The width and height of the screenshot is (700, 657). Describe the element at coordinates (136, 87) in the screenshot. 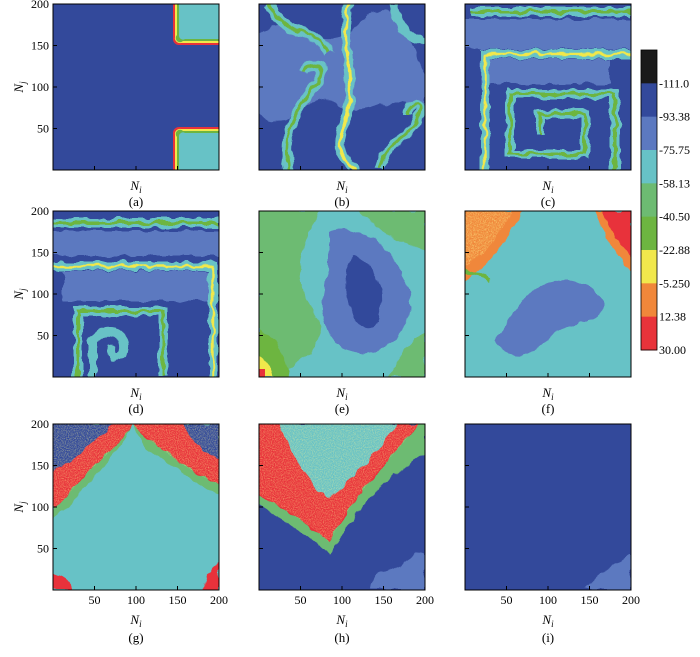

I see `panel-a` at that location.